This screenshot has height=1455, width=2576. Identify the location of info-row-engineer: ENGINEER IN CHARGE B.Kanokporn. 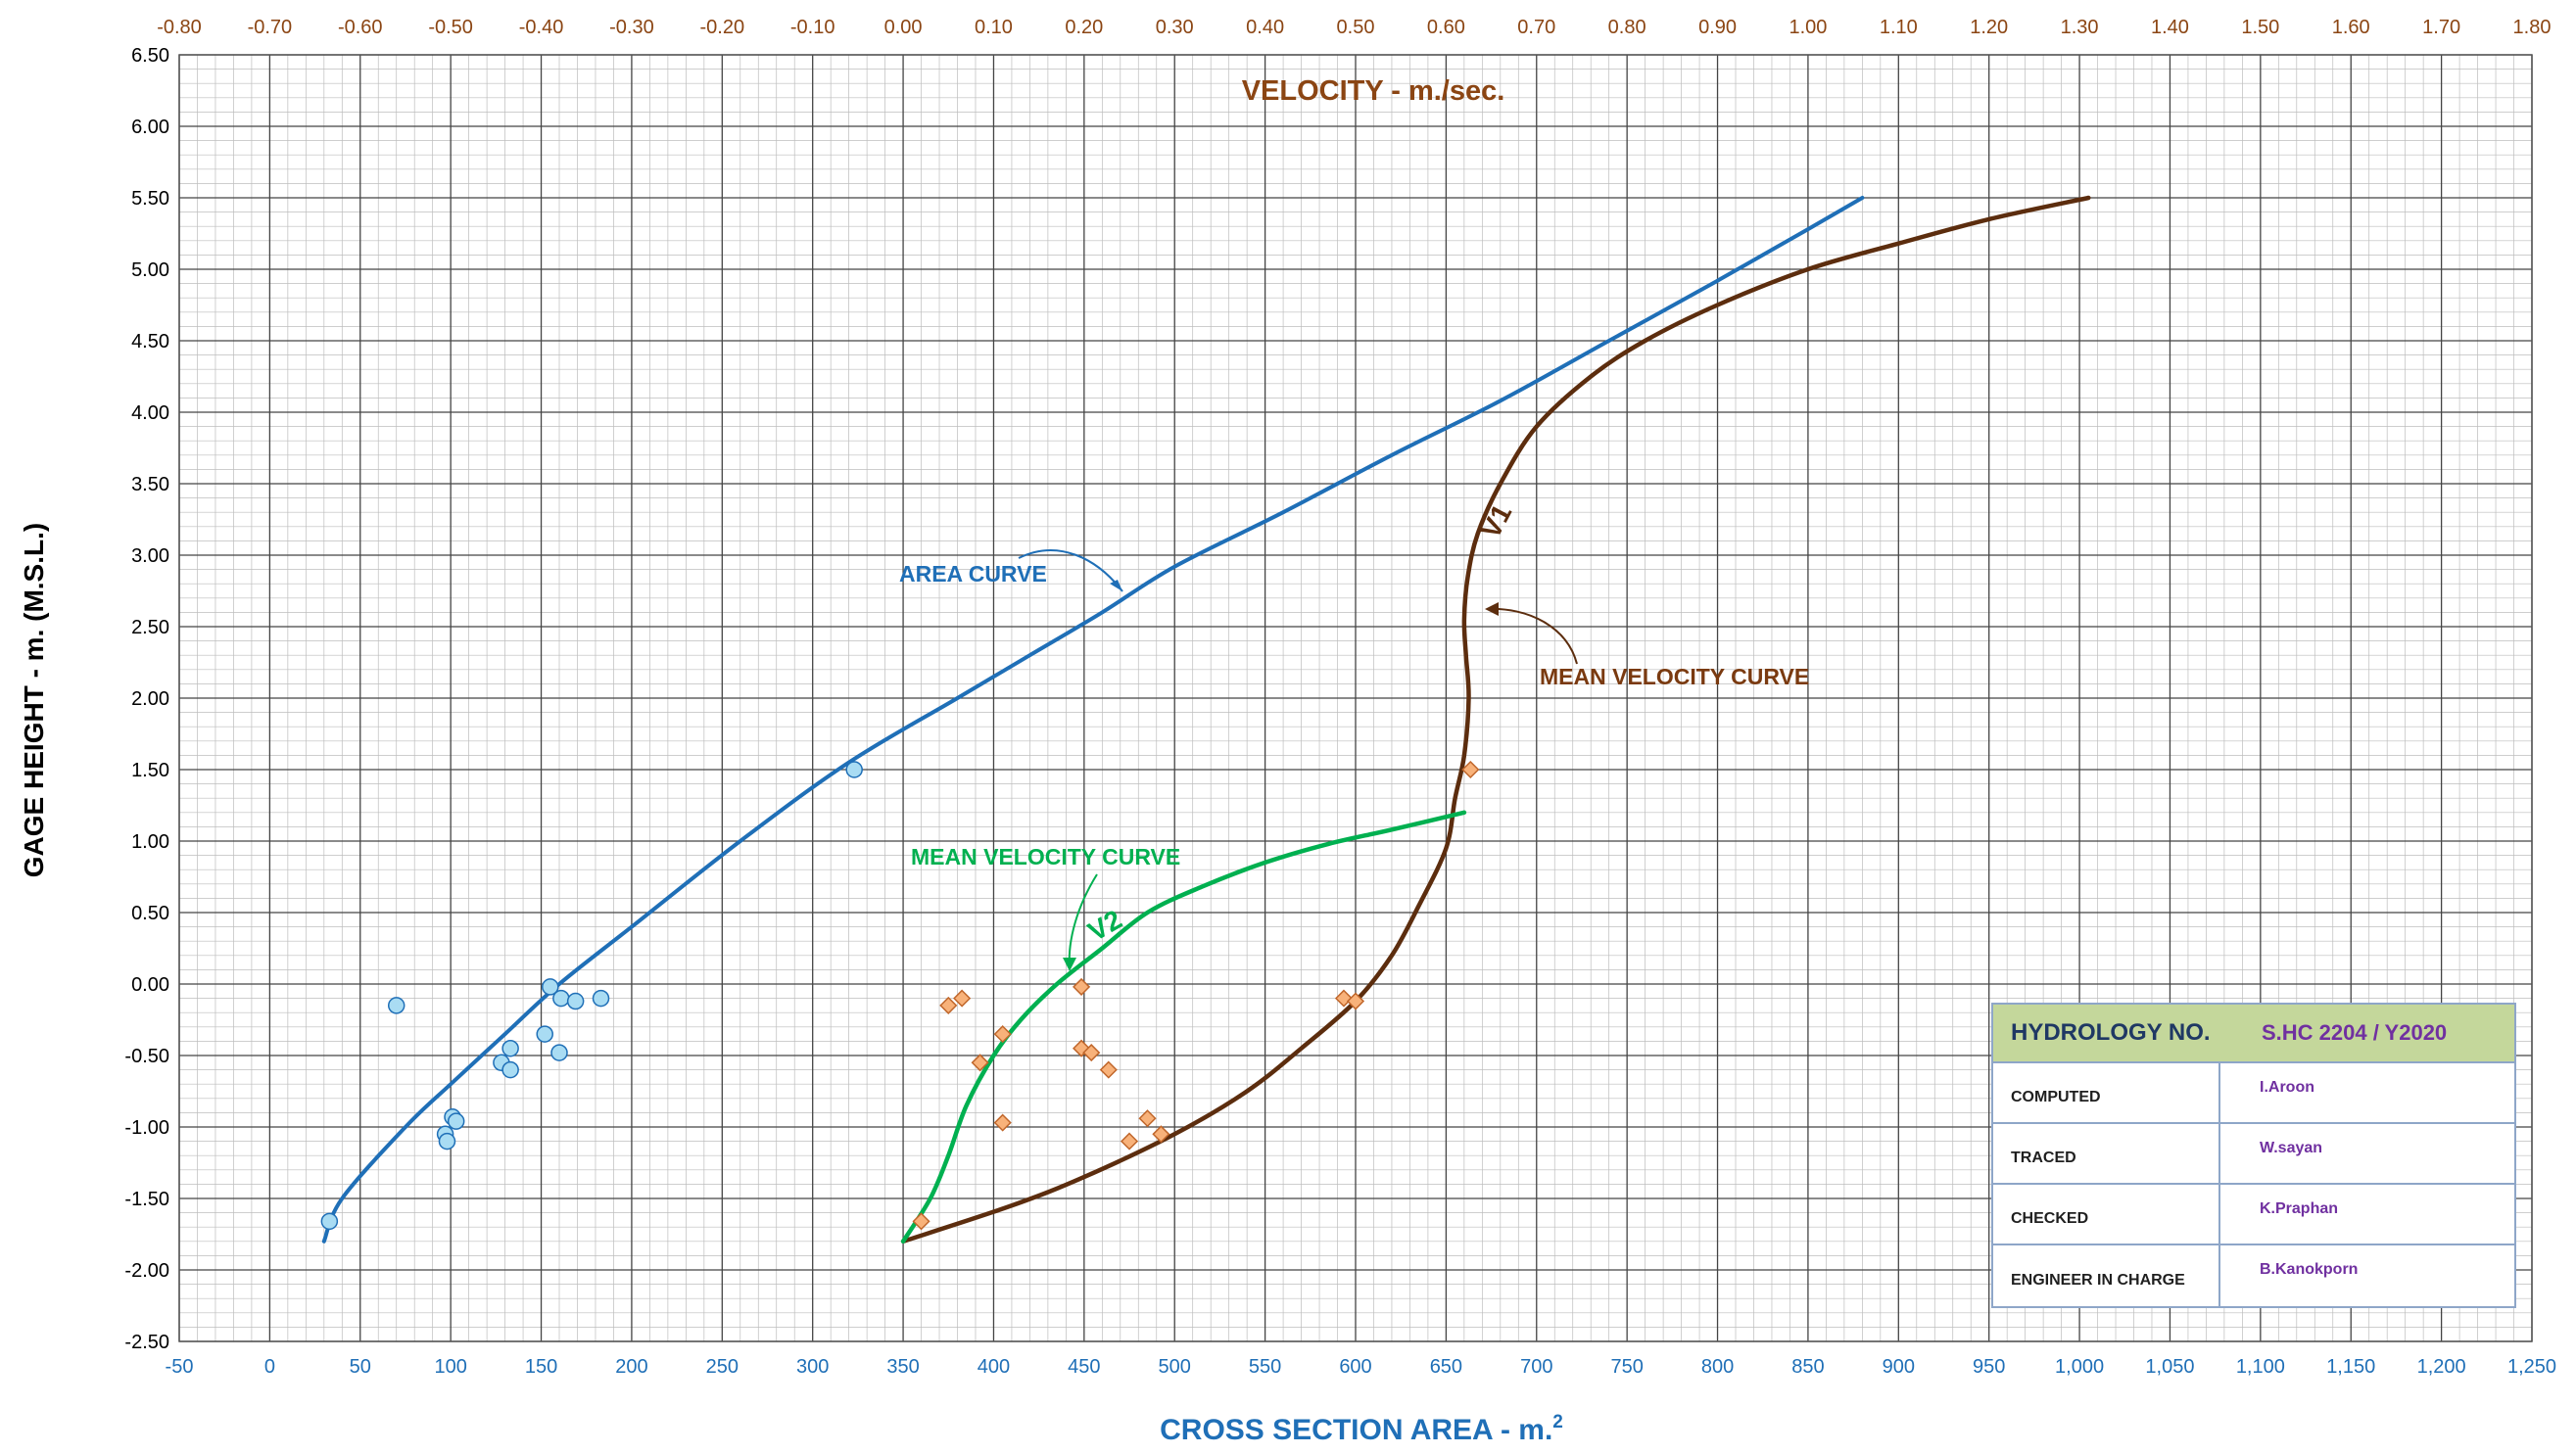
(2253, 1275).